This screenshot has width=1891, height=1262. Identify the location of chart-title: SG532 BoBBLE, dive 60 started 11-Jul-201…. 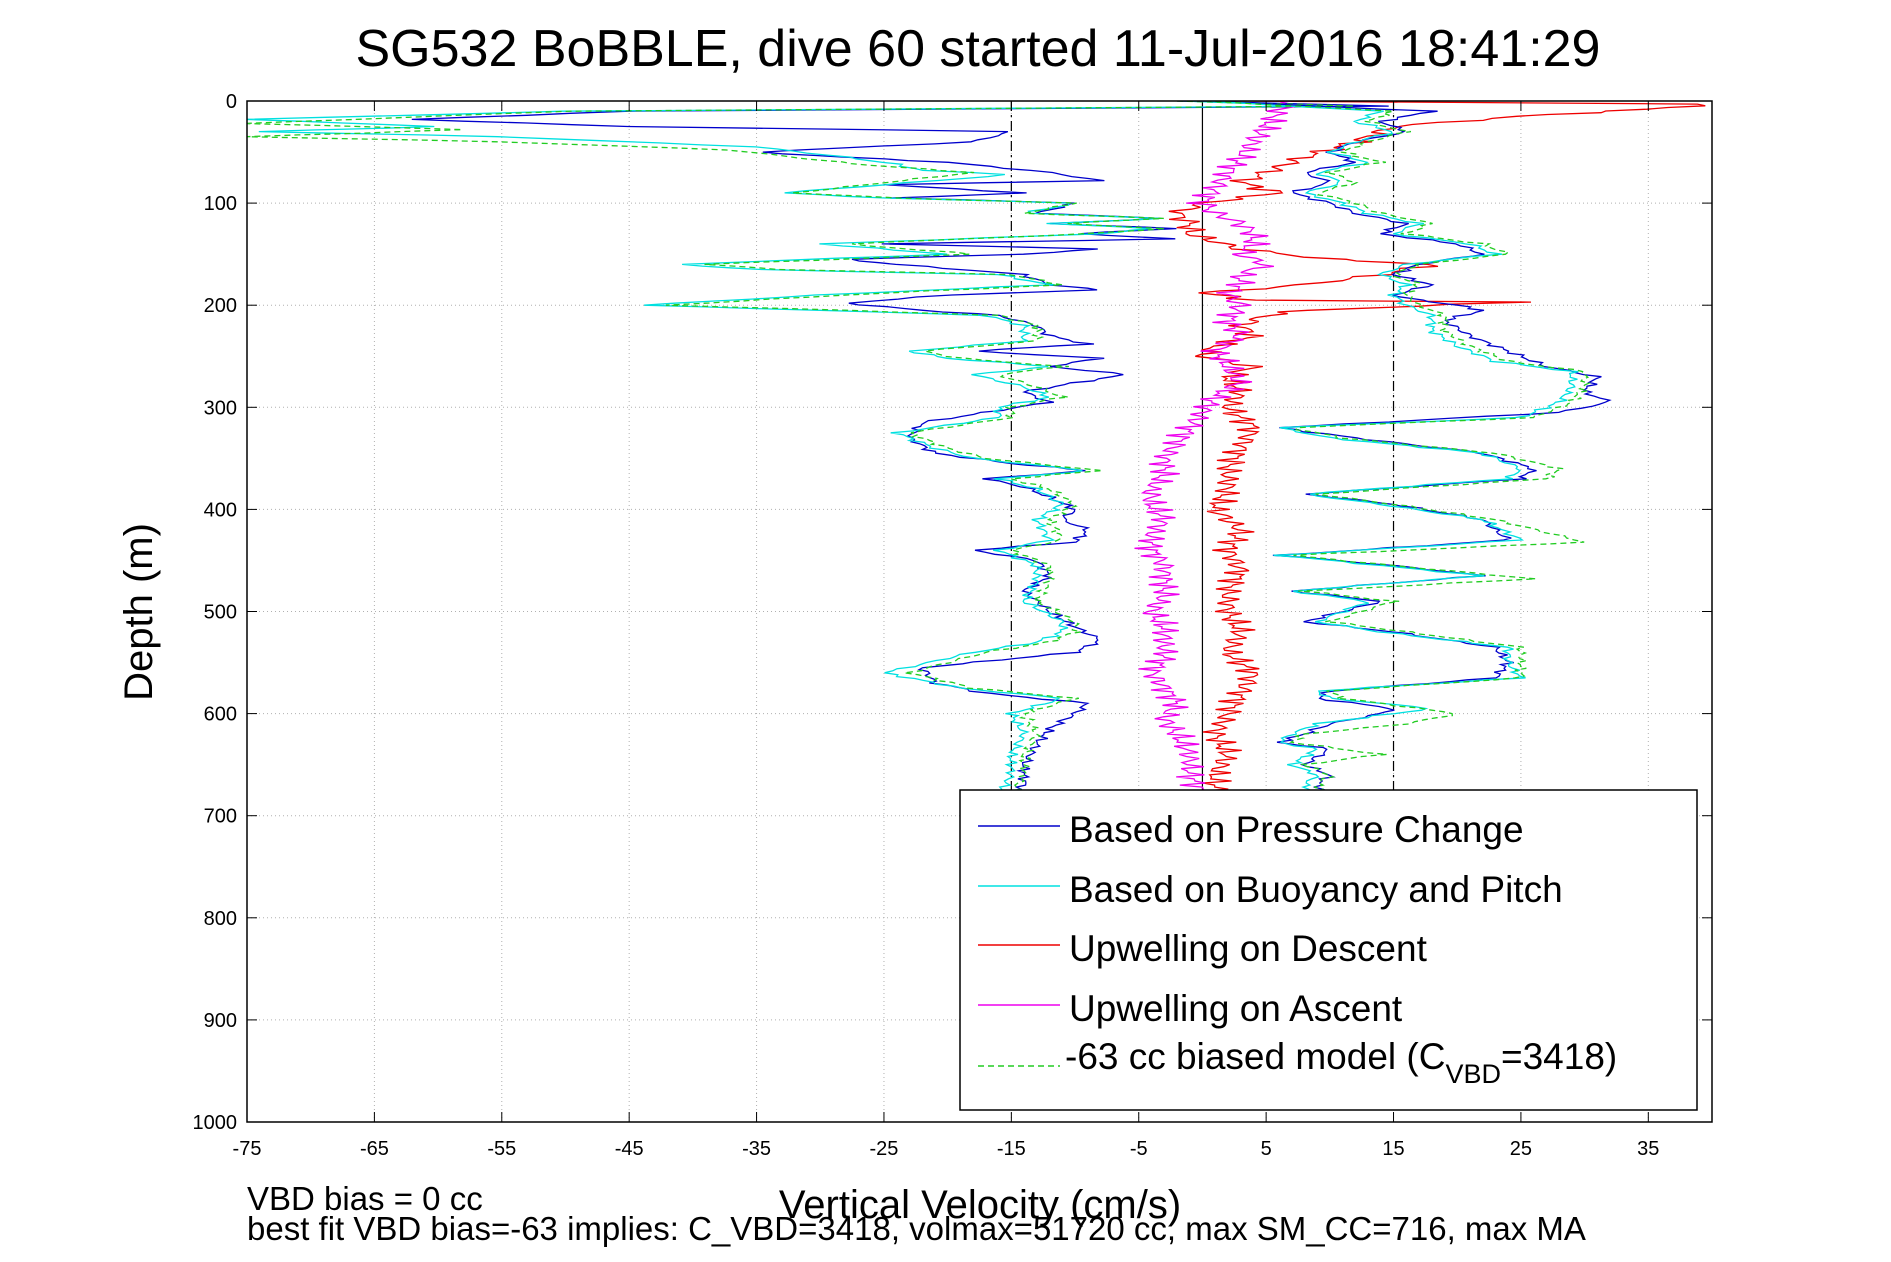
(978, 49).